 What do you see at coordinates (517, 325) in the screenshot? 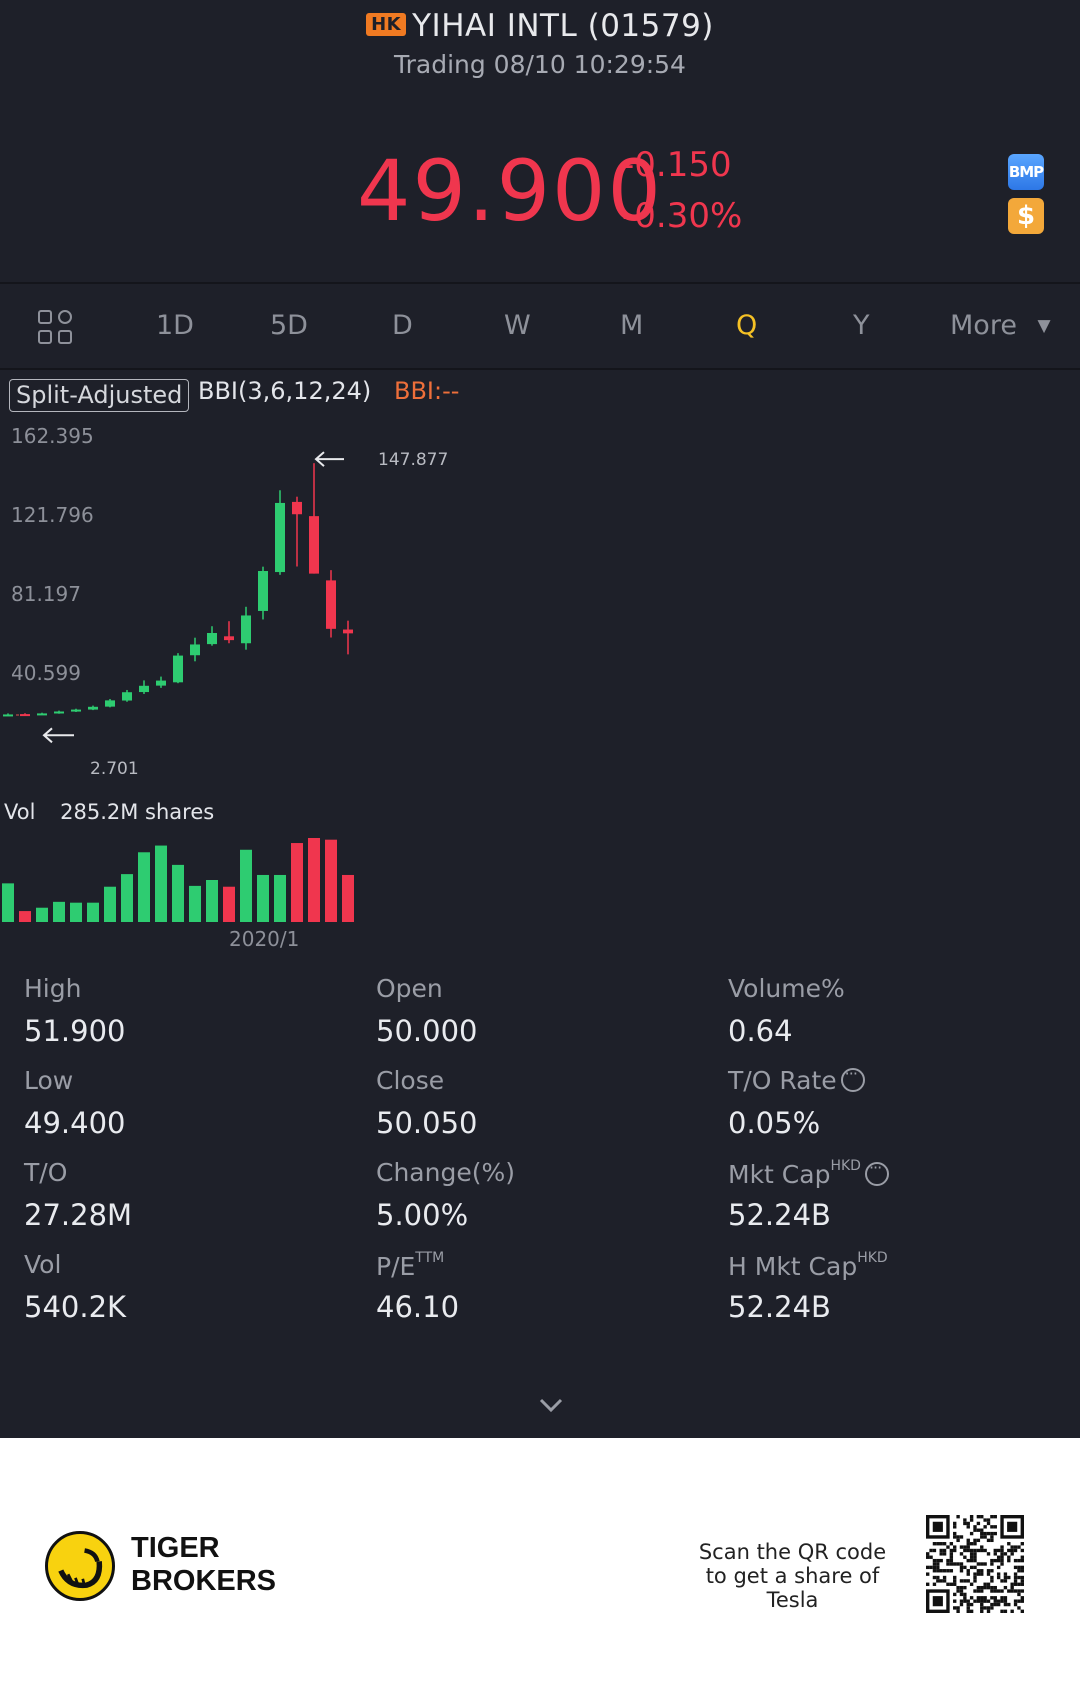
I see `tab-w: W` at bounding box center [517, 325].